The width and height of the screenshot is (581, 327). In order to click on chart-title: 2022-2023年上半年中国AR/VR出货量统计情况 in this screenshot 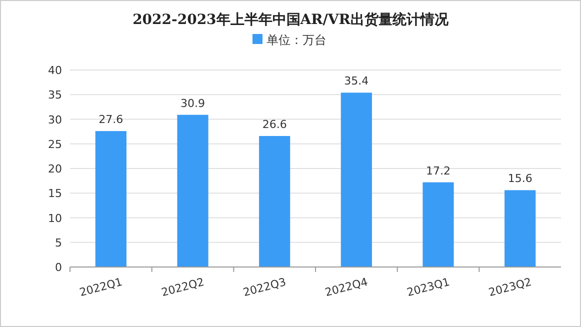, I will do `click(291, 19)`.